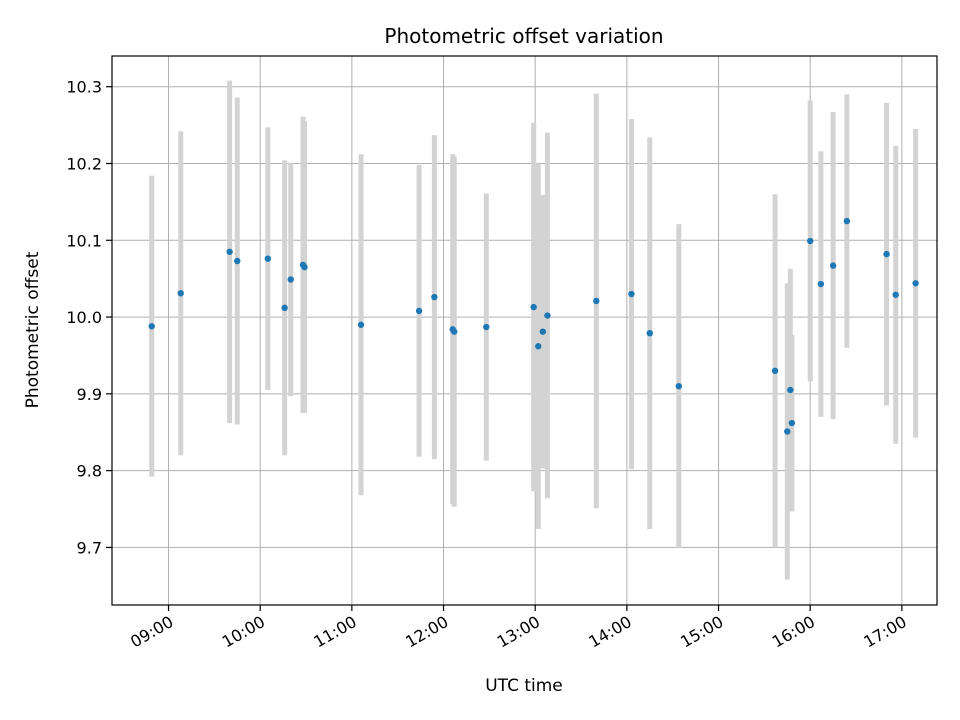  Describe the element at coordinates (84, 163) in the screenshot. I see `y-tick-label: 10.2` at that location.